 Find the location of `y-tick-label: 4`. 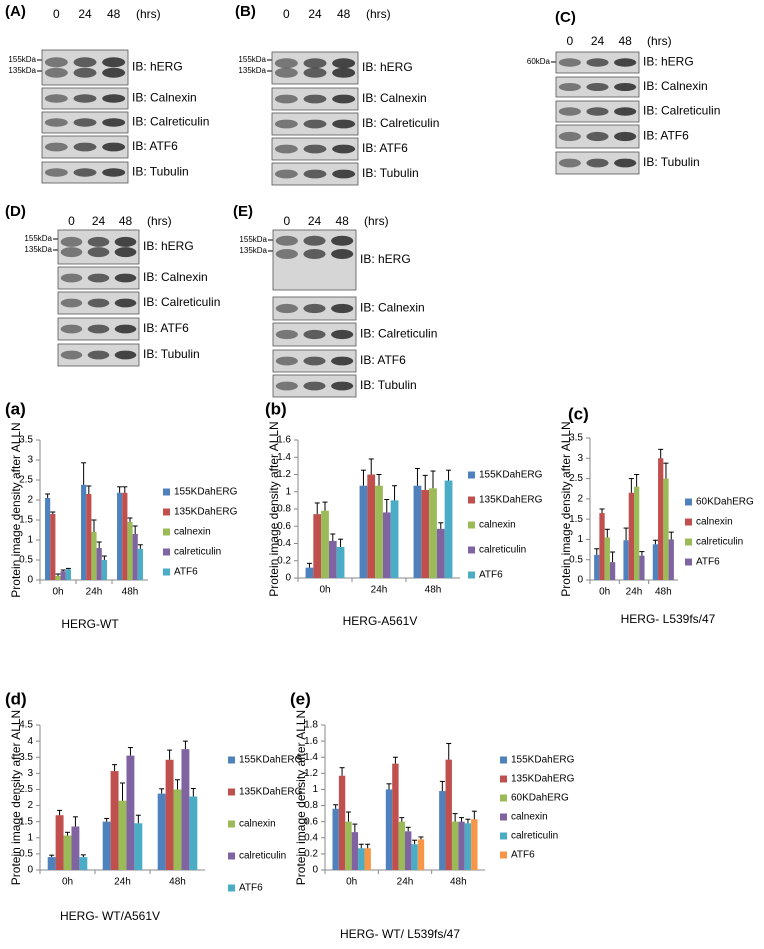

y-tick-label: 4 is located at coordinates (30, 741).